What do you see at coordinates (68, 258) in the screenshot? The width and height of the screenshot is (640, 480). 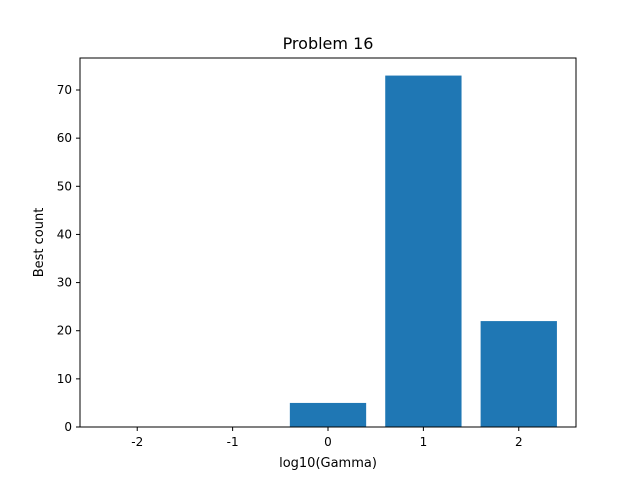 I see `y-axis-ticks: 0 10 20 30 40 50 60 70` at bounding box center [68, 258].